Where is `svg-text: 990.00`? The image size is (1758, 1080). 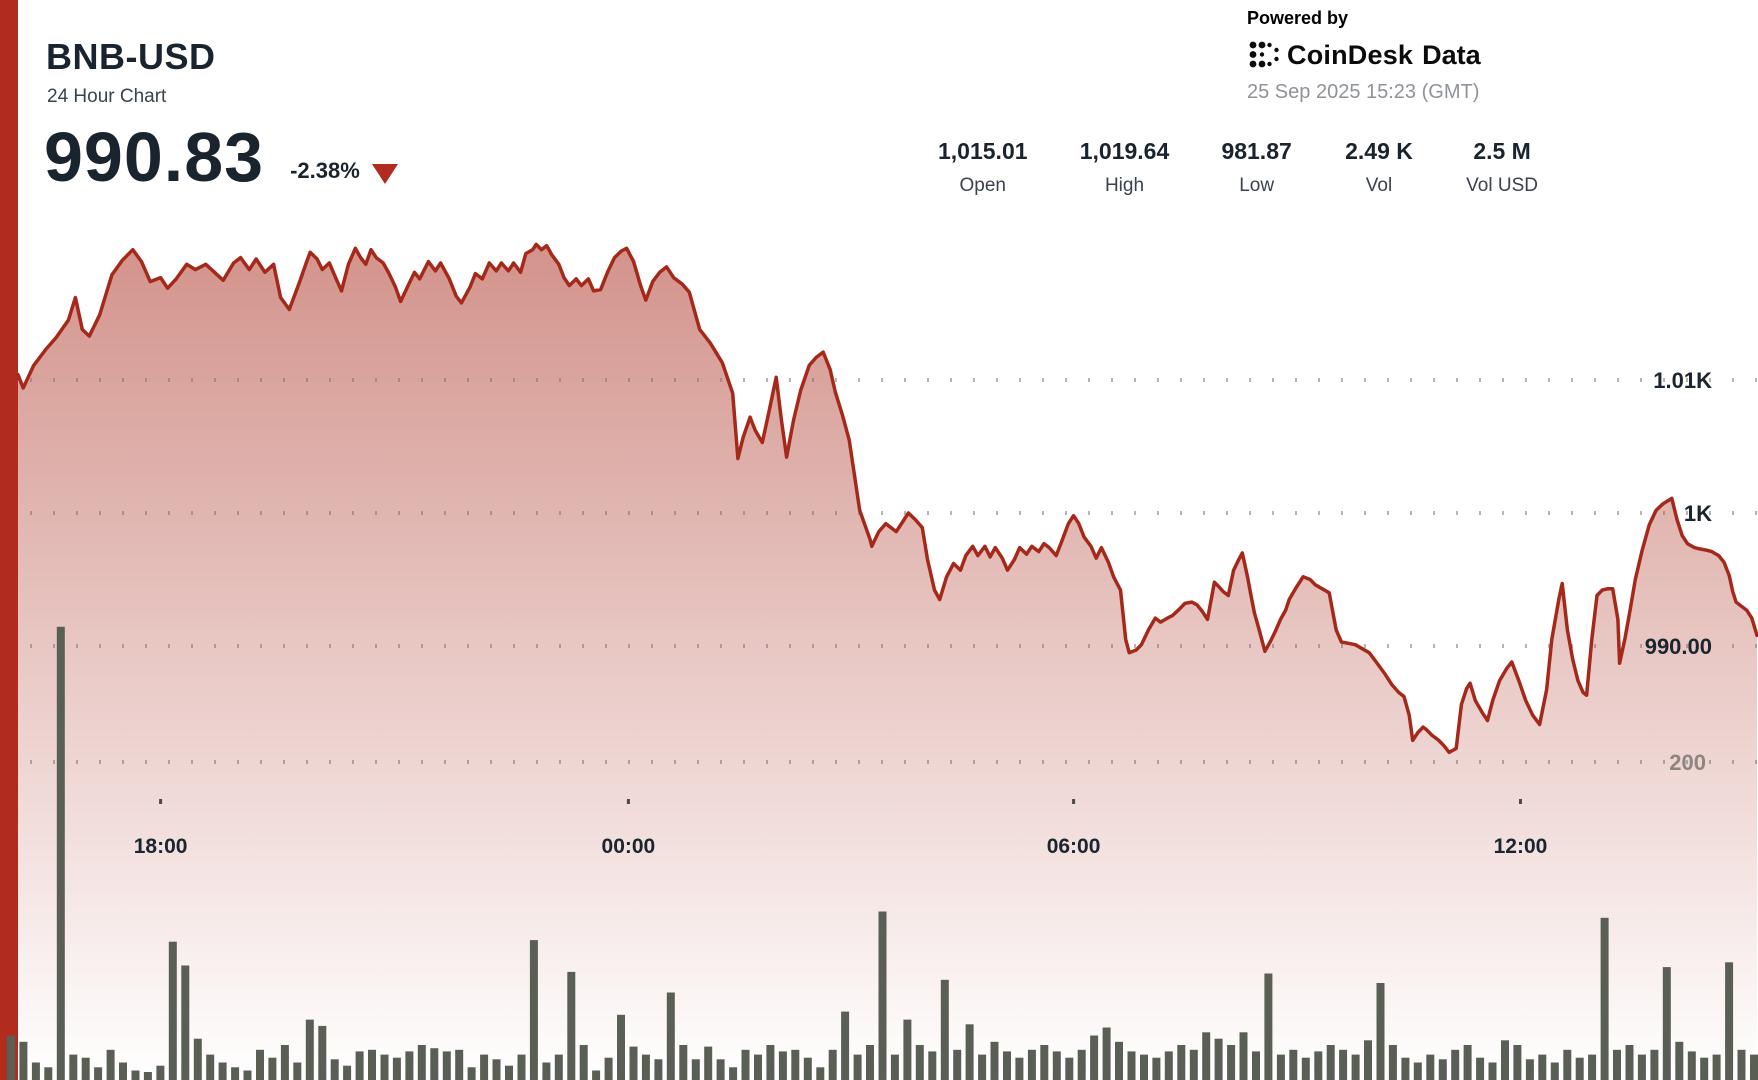
svg-text: 990.00 is located at coordinates (1678, 646).